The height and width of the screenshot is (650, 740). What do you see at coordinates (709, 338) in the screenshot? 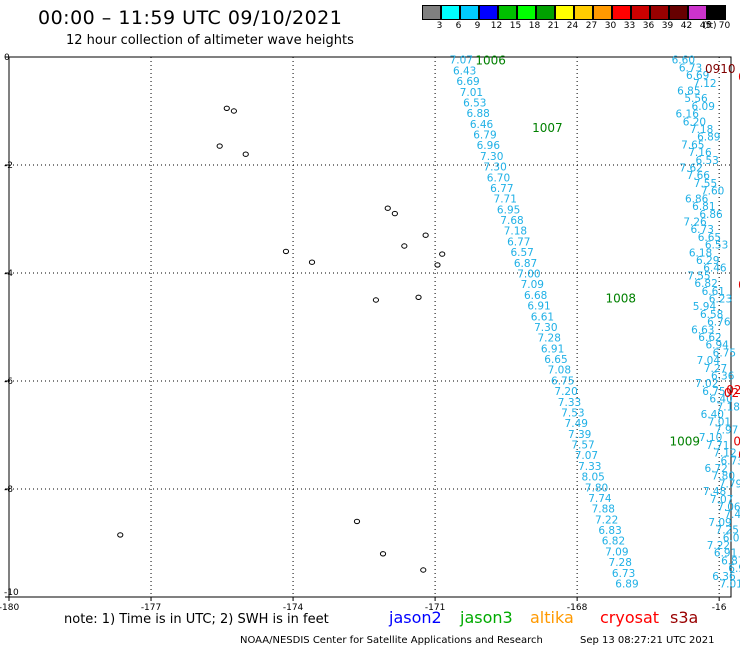
I see `wave-height-value: 6.62` at bounding box center [709, 338].